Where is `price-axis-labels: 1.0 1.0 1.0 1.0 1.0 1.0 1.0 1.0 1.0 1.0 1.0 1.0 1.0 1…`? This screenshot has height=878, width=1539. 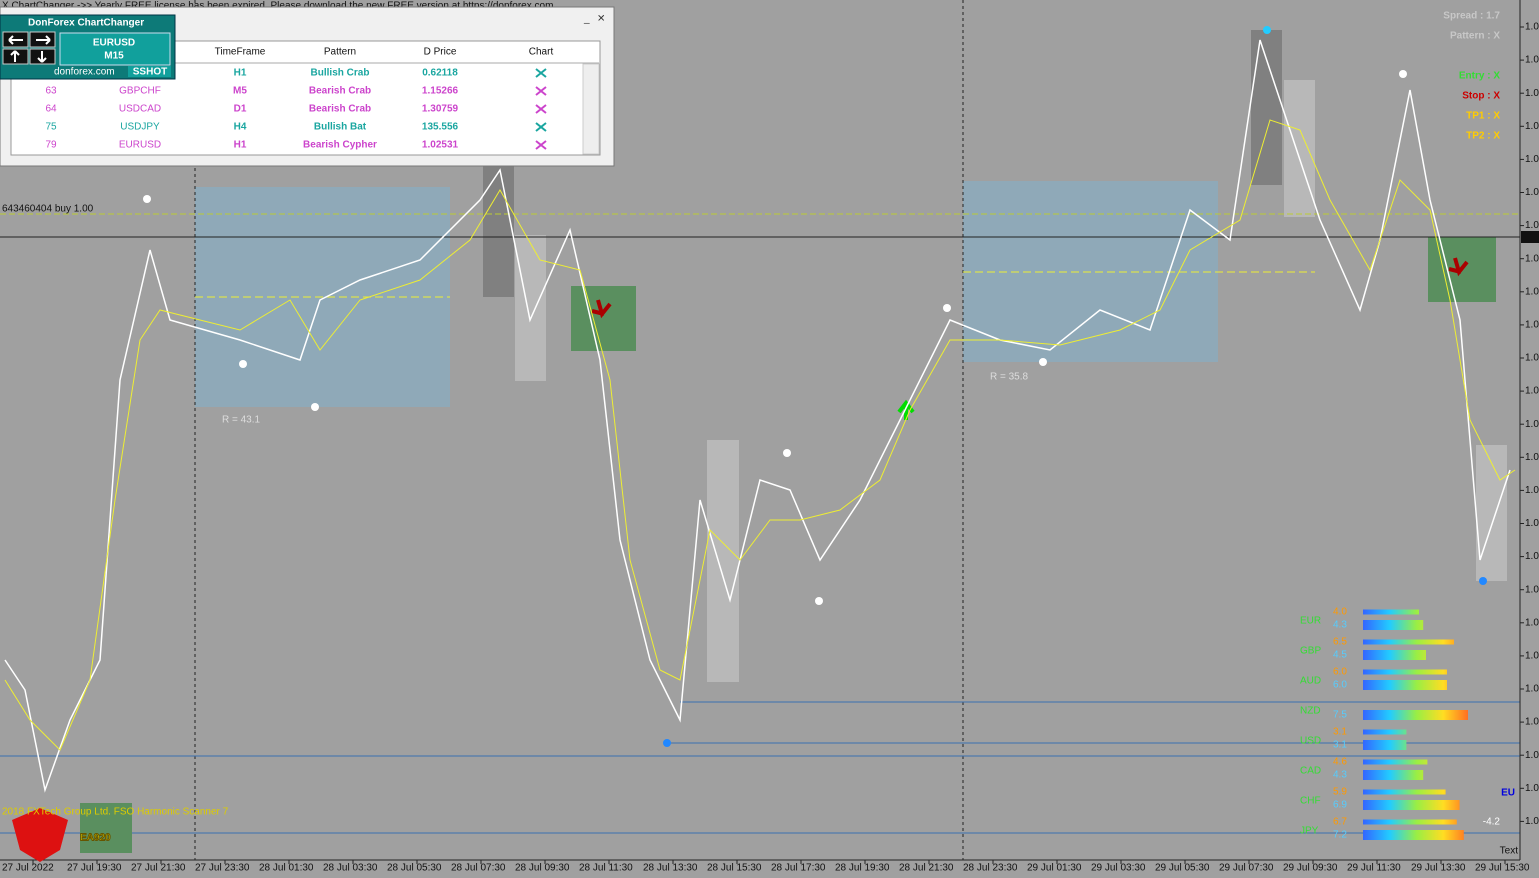
price-axis-labels: 1.0 1.0 1.0 1.0 1.0 1.0 1.0 1.0 1.0 1.0 1.0 1.0 1.0 1… is located at coordinates (1529, 424).